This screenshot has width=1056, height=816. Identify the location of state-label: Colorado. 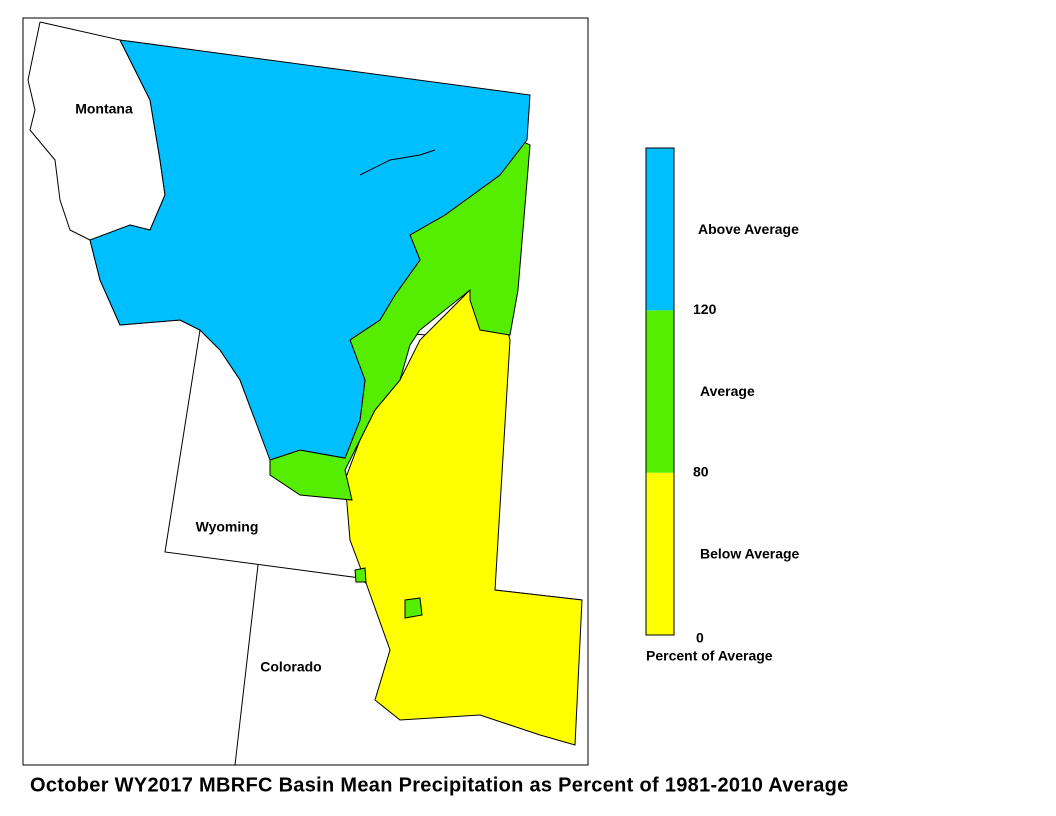
(290, 667).